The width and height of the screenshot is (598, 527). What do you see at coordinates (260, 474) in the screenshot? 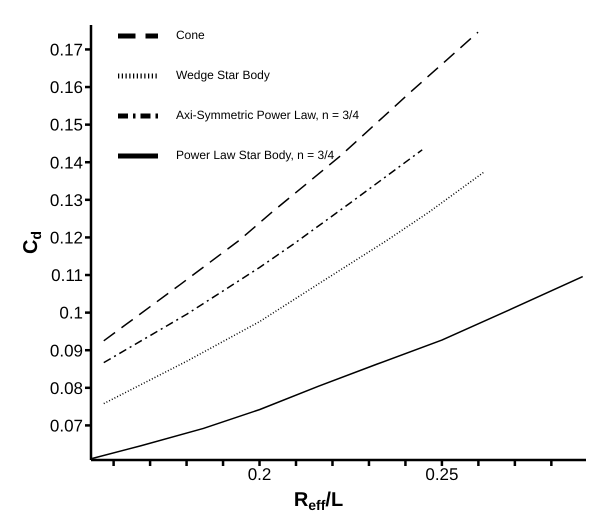
I see `x-tick-label: 0.2` at bounding box center [260, 474].